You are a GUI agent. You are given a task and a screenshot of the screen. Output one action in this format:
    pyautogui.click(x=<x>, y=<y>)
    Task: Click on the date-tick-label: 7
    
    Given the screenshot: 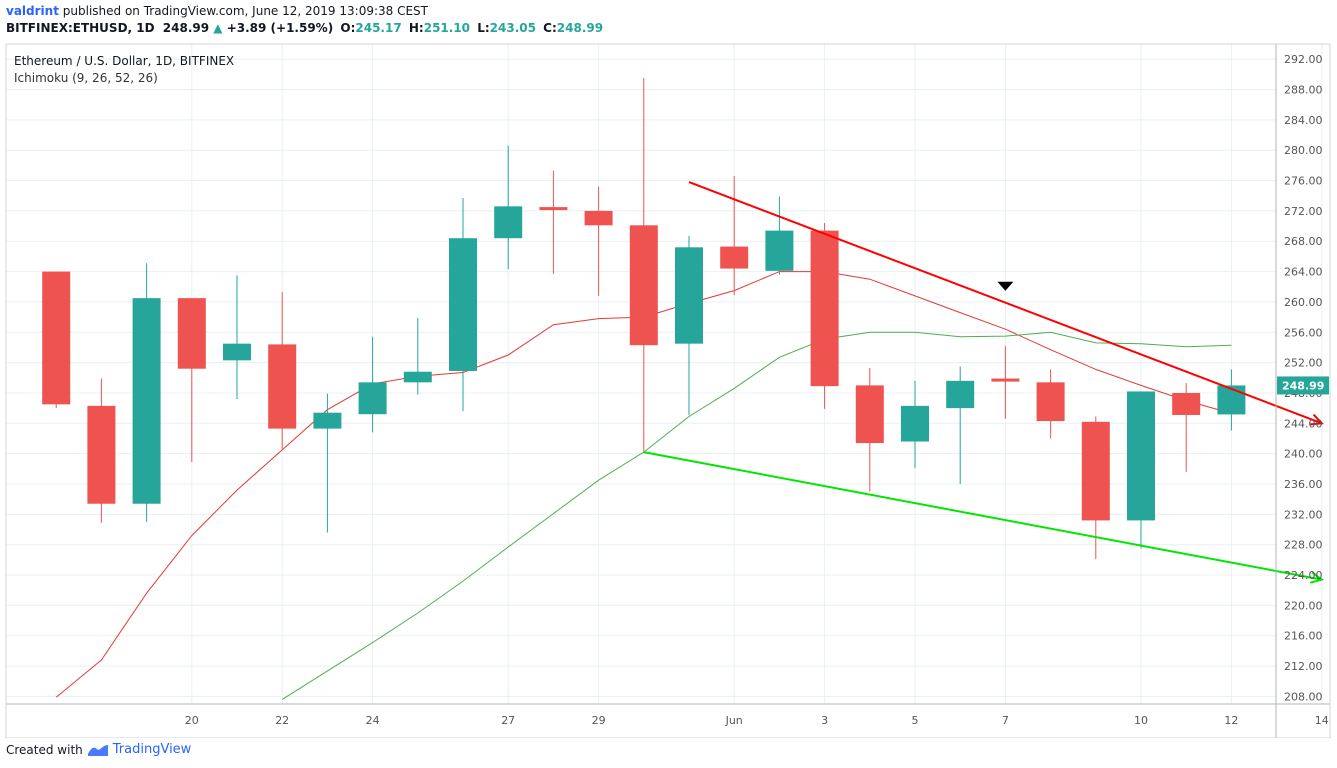 What is the action you would take?
    pyautogui.click(x=1005, y=720)
    